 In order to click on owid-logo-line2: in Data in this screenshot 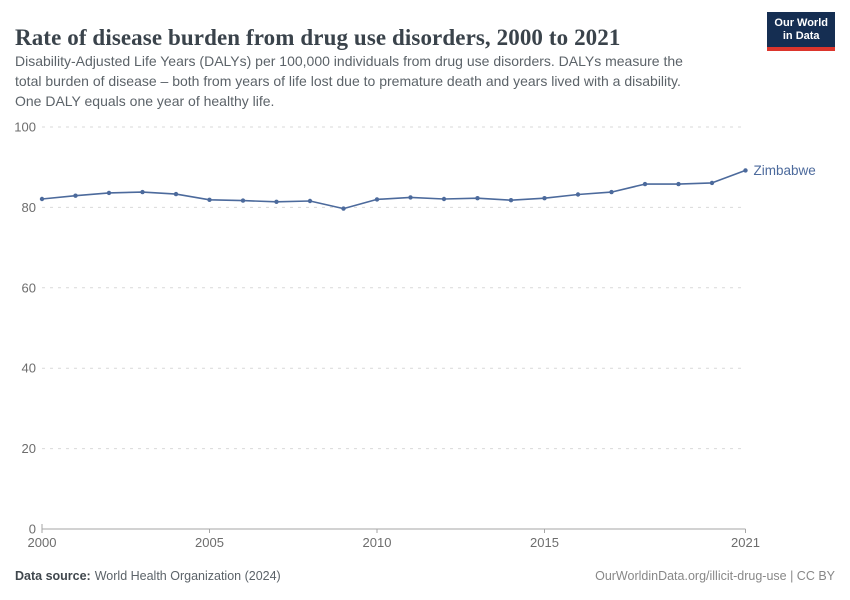, I will do `click(801, 36)`.